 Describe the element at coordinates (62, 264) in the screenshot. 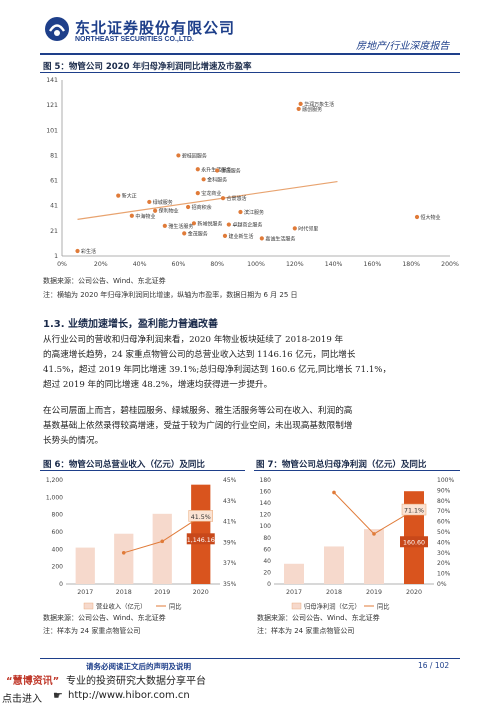

I see `x-tick-label: 0%` at that location.